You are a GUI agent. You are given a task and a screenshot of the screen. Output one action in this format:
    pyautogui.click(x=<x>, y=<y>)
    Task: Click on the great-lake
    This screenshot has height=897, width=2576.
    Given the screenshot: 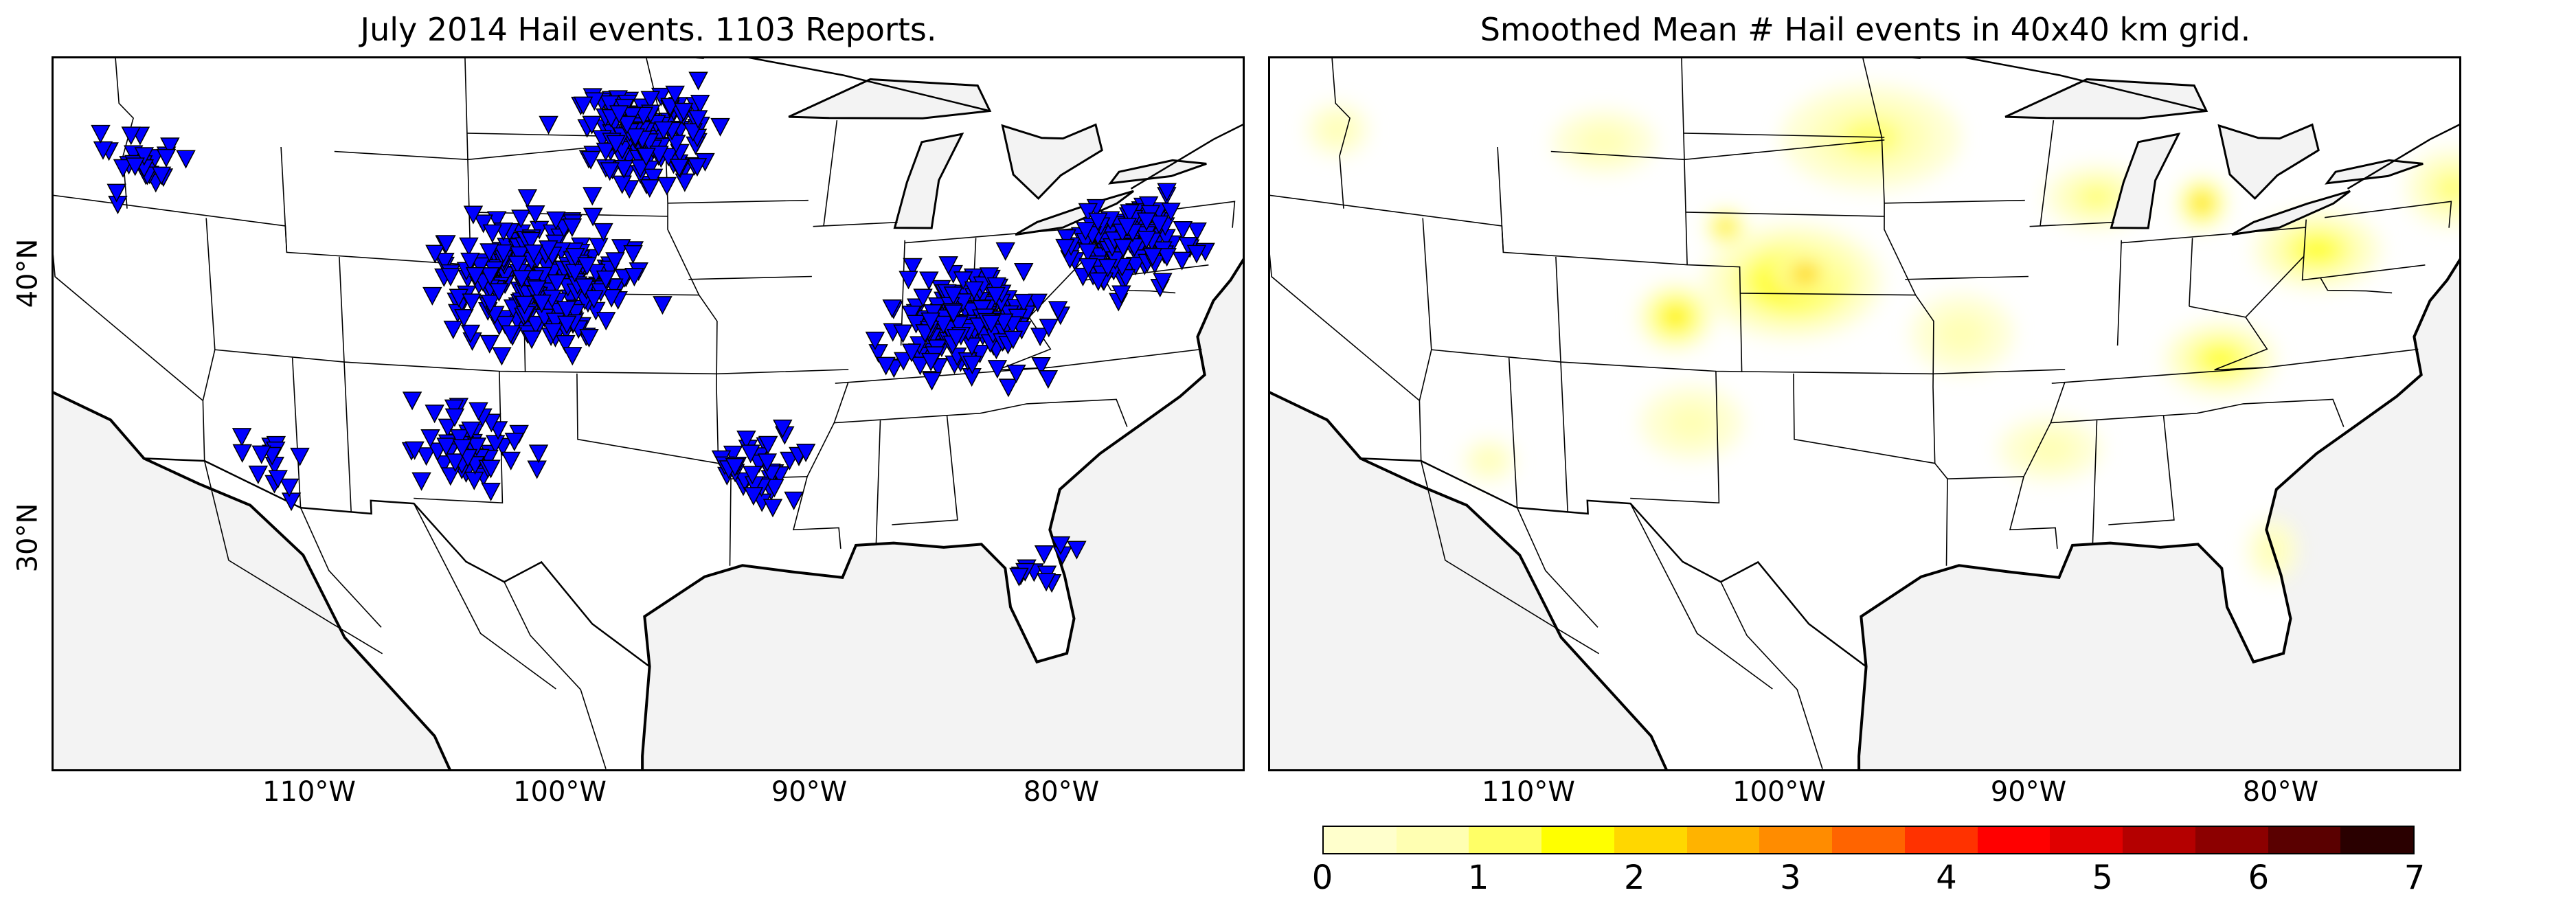 What is the action you would take?
    pyautogui.click(x=2268, y=162)
    